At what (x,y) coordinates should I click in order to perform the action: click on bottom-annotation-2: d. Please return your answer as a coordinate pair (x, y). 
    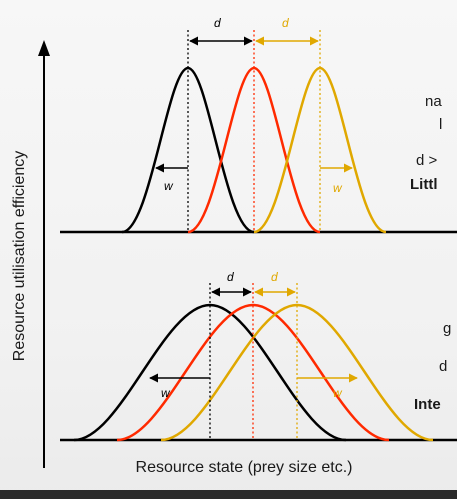
    Looking at the image, I should click on (443, 366).